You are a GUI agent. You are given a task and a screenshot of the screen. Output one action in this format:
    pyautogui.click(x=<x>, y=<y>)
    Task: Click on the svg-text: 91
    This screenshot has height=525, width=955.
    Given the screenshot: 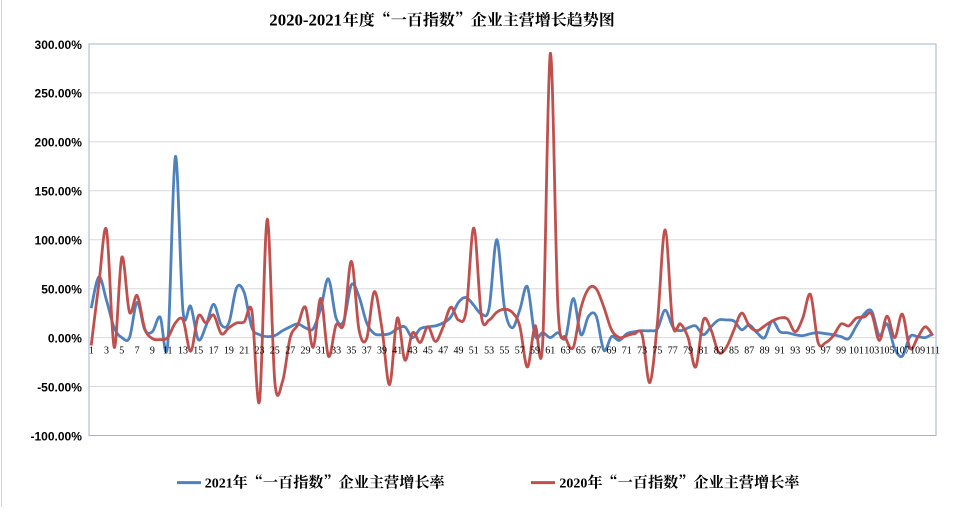 What is the action you would take?
    pyautogui.click(x=780, y=350)
    